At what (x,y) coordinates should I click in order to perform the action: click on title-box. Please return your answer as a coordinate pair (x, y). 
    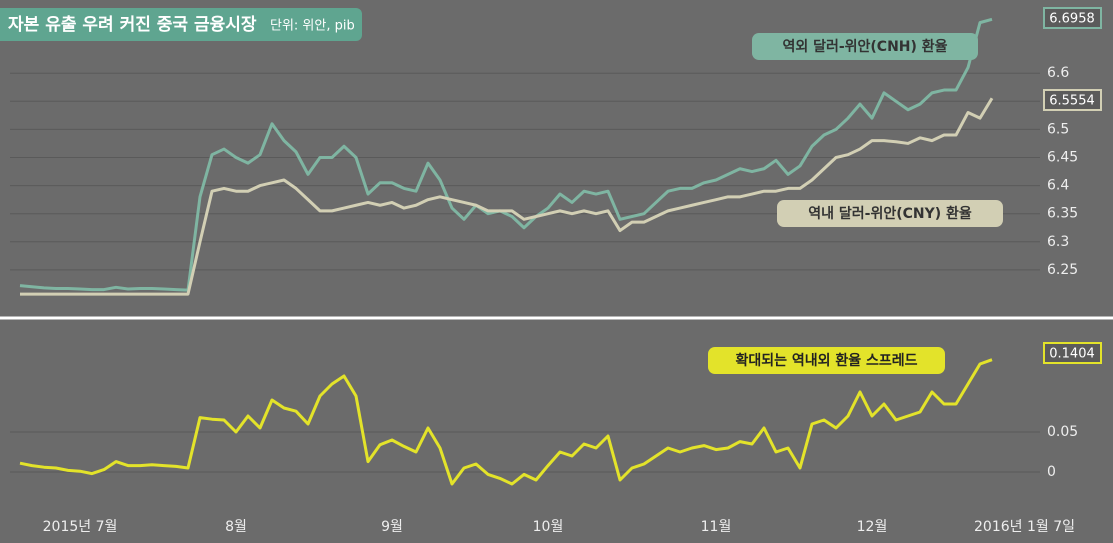
    Looking at the image, I should click on (181, 24).